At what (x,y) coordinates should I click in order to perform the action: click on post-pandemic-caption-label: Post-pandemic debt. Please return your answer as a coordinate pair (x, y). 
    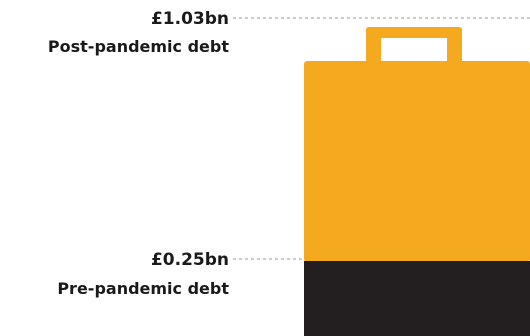
    Looking at the image, I should click on (138, 46).